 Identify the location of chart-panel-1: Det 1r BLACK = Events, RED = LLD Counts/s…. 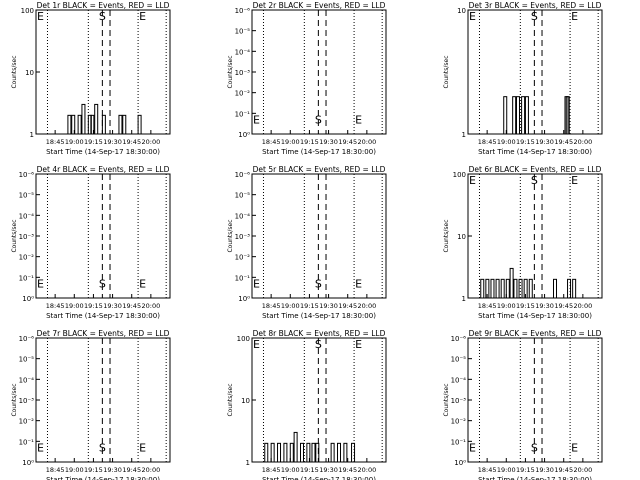
(91, 78).